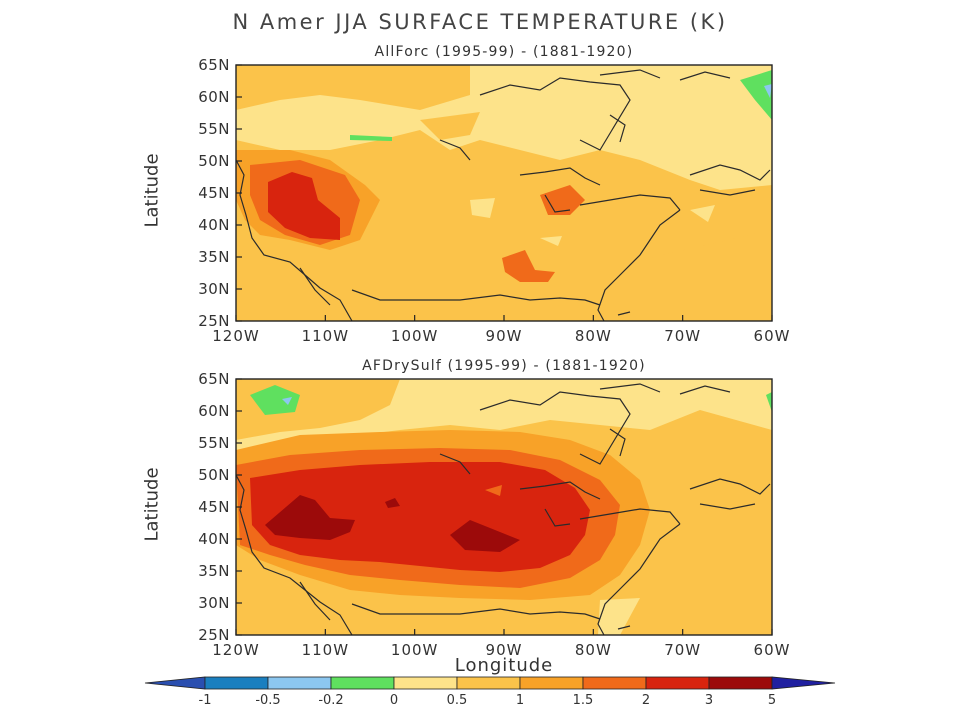 Image resolution: width=960 pixels, height=720 pixels. What do you see at coordinates (175, 683) in the screenshot?
I see `colorbar-extend-low` at bounding box center [175, 683].